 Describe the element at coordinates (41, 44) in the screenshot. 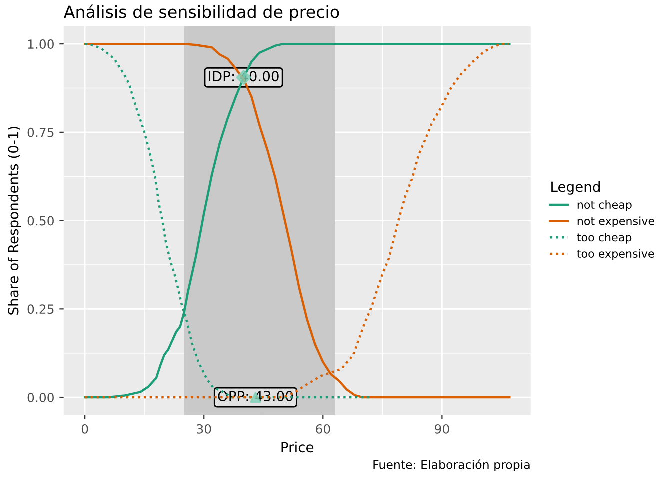

I see `y-tick-label: 1.00` at that location.